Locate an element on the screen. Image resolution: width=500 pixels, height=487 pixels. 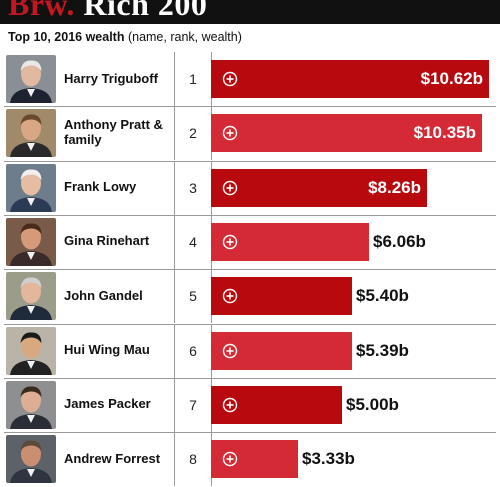
chart-row: Andrew Forrest 8 $3.33b is located at coordinates (250, 459).